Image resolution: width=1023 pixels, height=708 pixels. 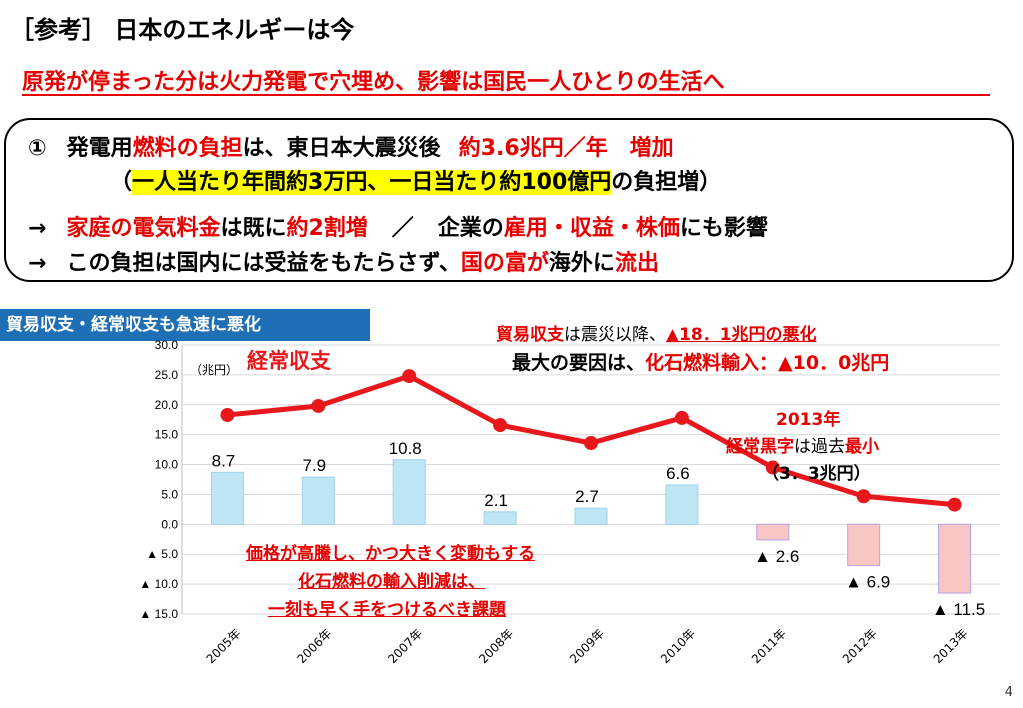 I want to click on summary-text: 企業の, so click(x=470, y=228).